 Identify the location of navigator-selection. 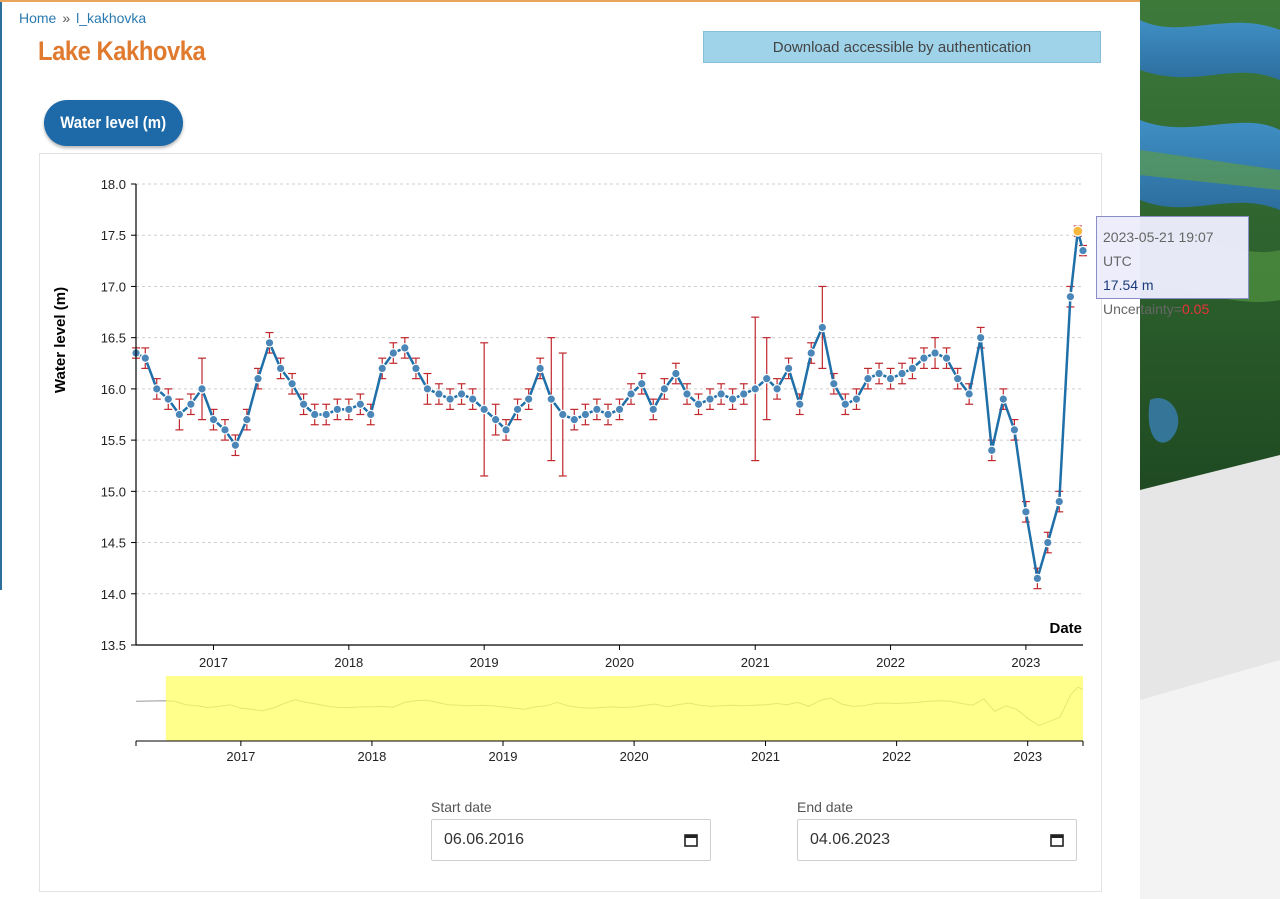
(624, 708).